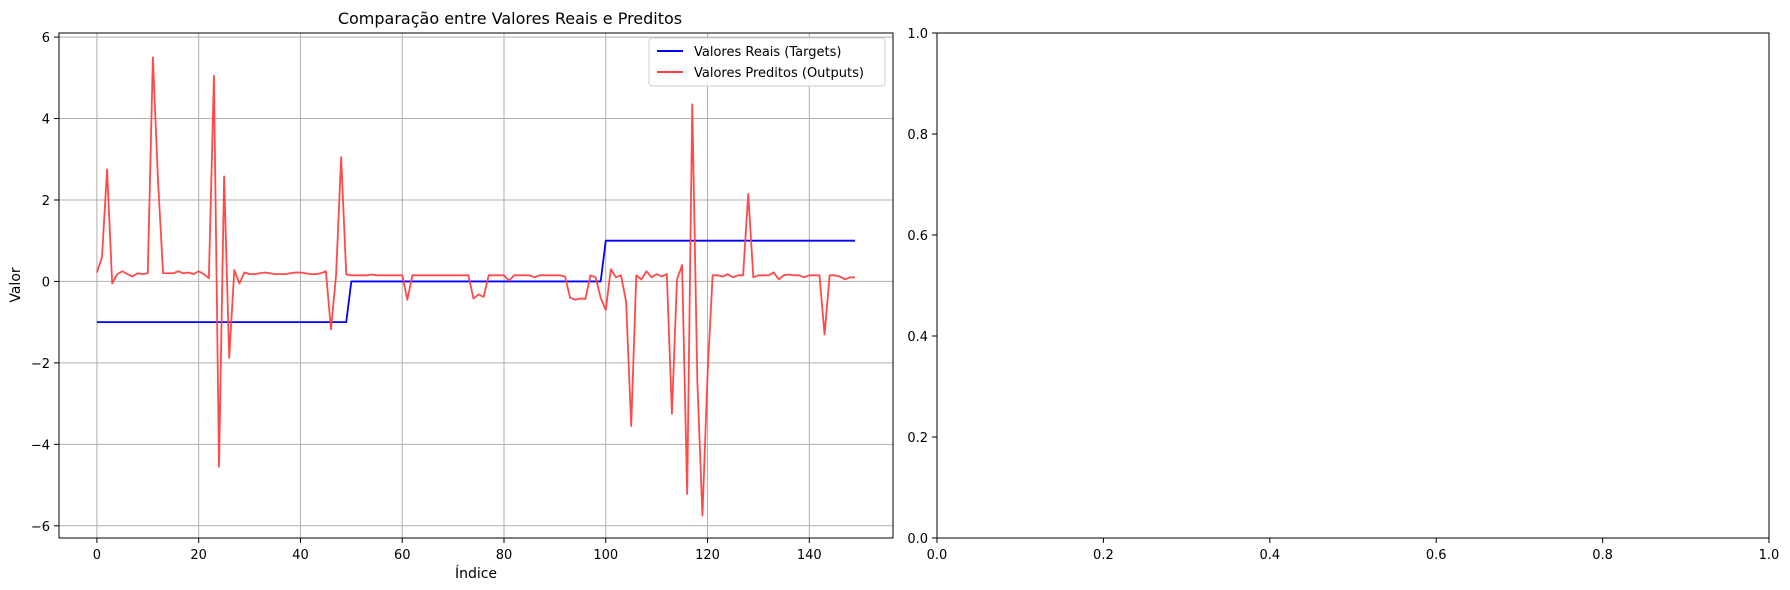 Image resolution: width=1790 pixels, height=590 pixels. I want to click on x-tick-label: 0.6, so click(1436, 555).